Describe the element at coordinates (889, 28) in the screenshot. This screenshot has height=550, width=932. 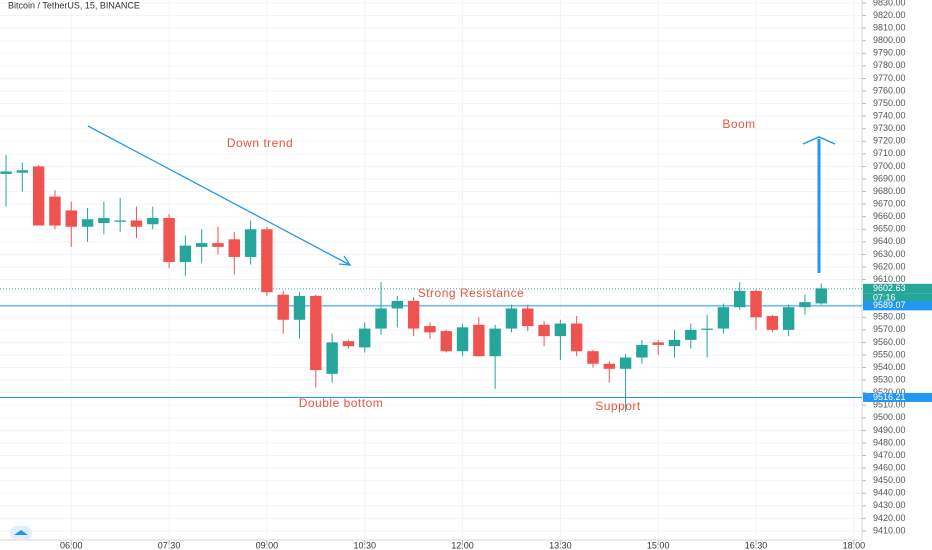
I see `y-tick-label: 9810.00` at that location.